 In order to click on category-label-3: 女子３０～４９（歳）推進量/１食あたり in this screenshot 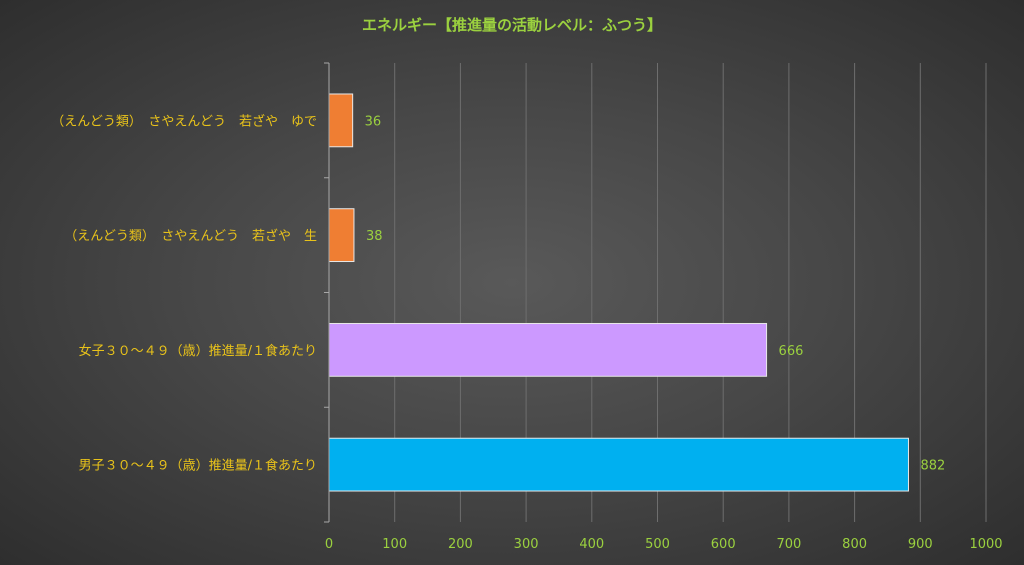, I will do `click(198, 351)`.